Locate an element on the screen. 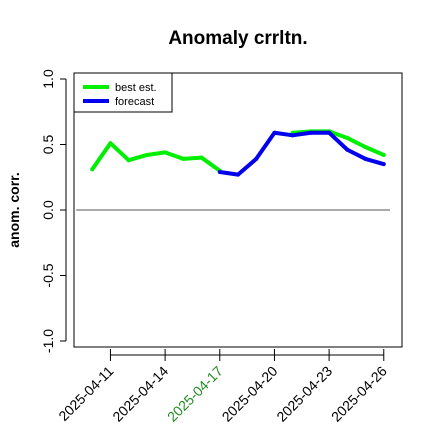  y-tick-label: -1.0 is located at coordinates (48, 341).